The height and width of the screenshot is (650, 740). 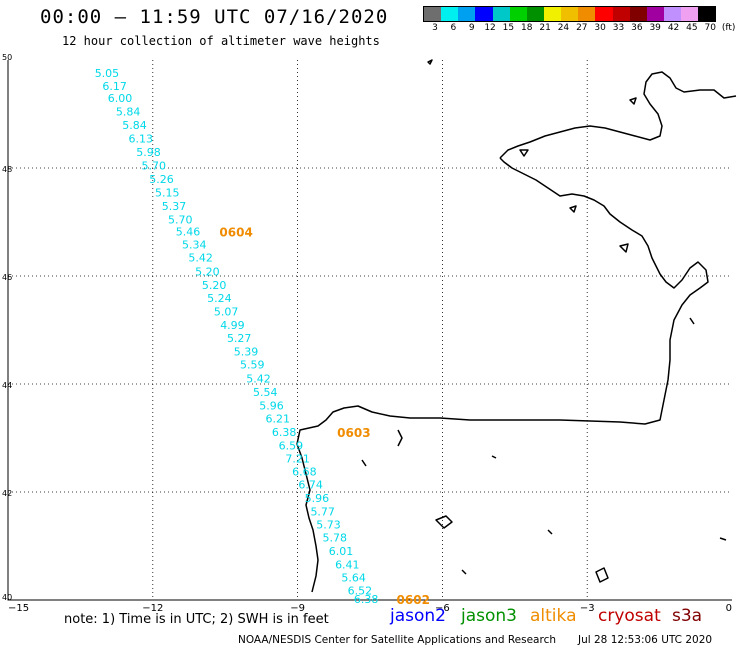 I want to click on scale-label: 70, so click(x=710, y=28).